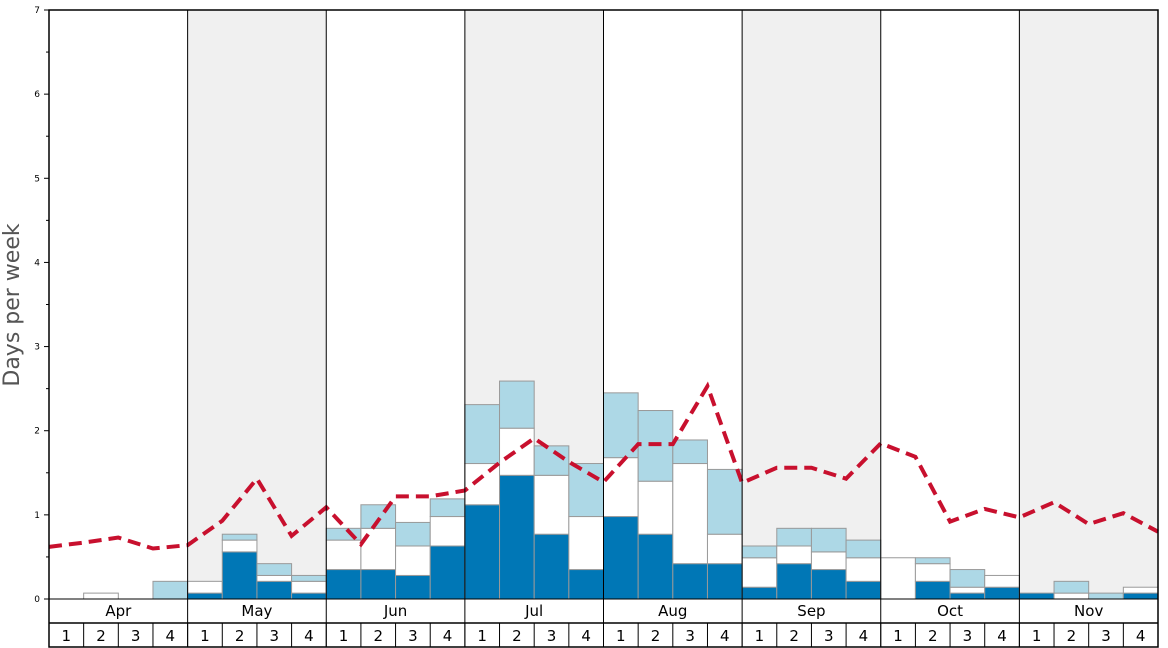  What do you see at coordinates (1088, 611) in the screenshot?
I see `month-label: Nov` at bounding box center [1088, 611].